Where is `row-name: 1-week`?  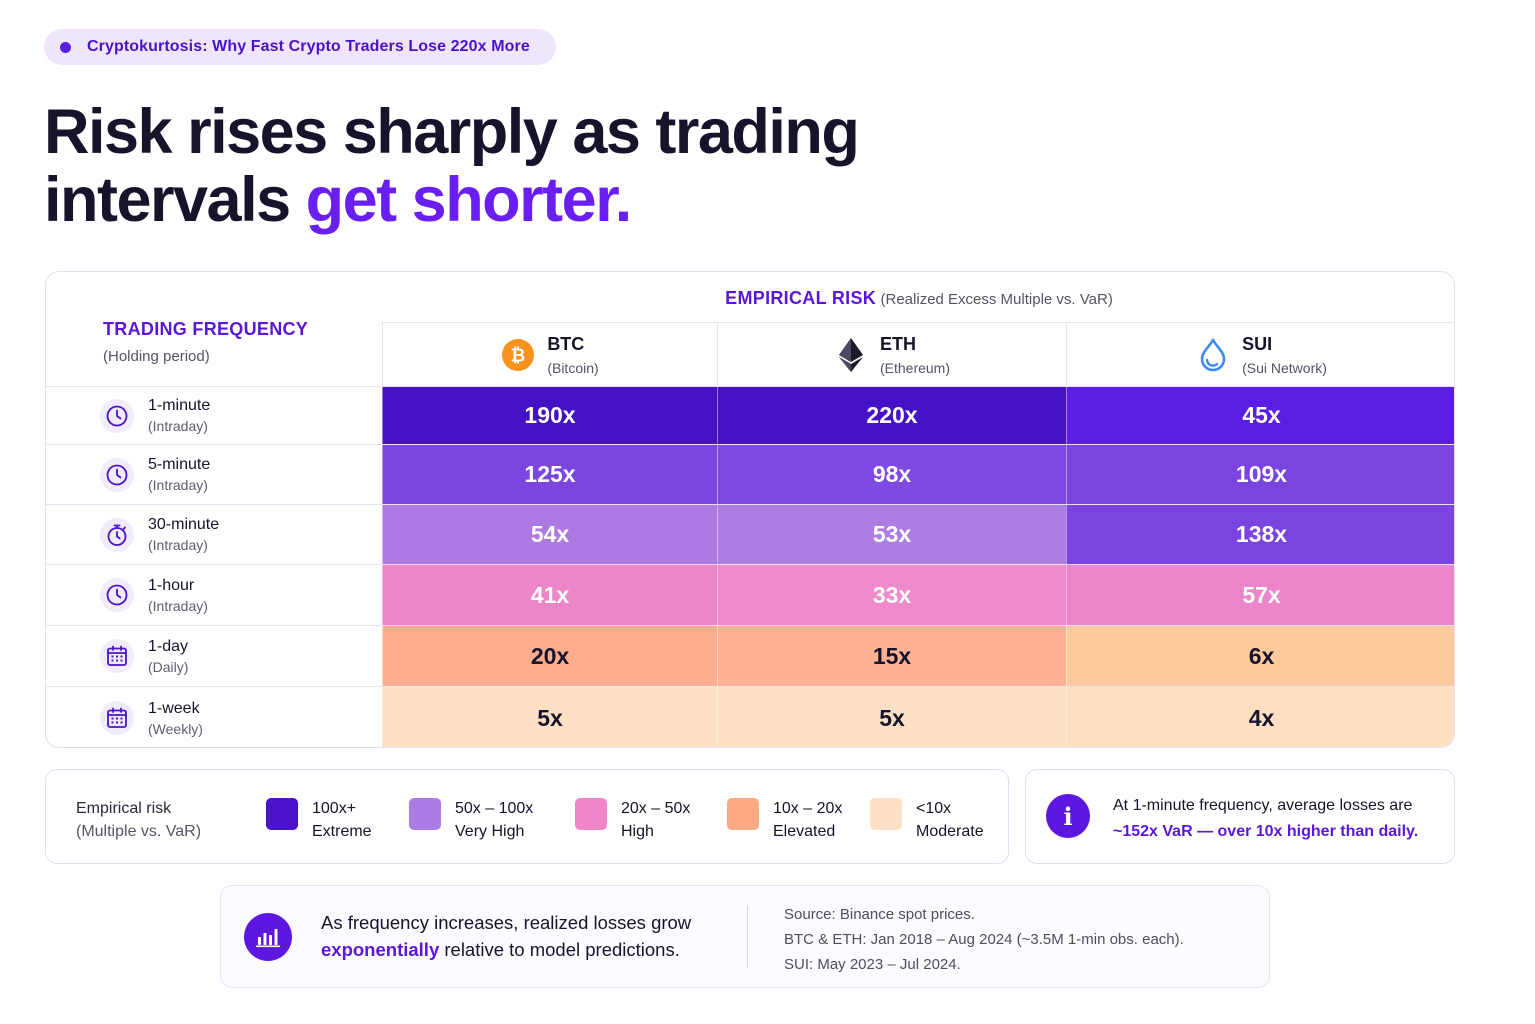
row-name: 1-week is located at coordinates (174, 708).